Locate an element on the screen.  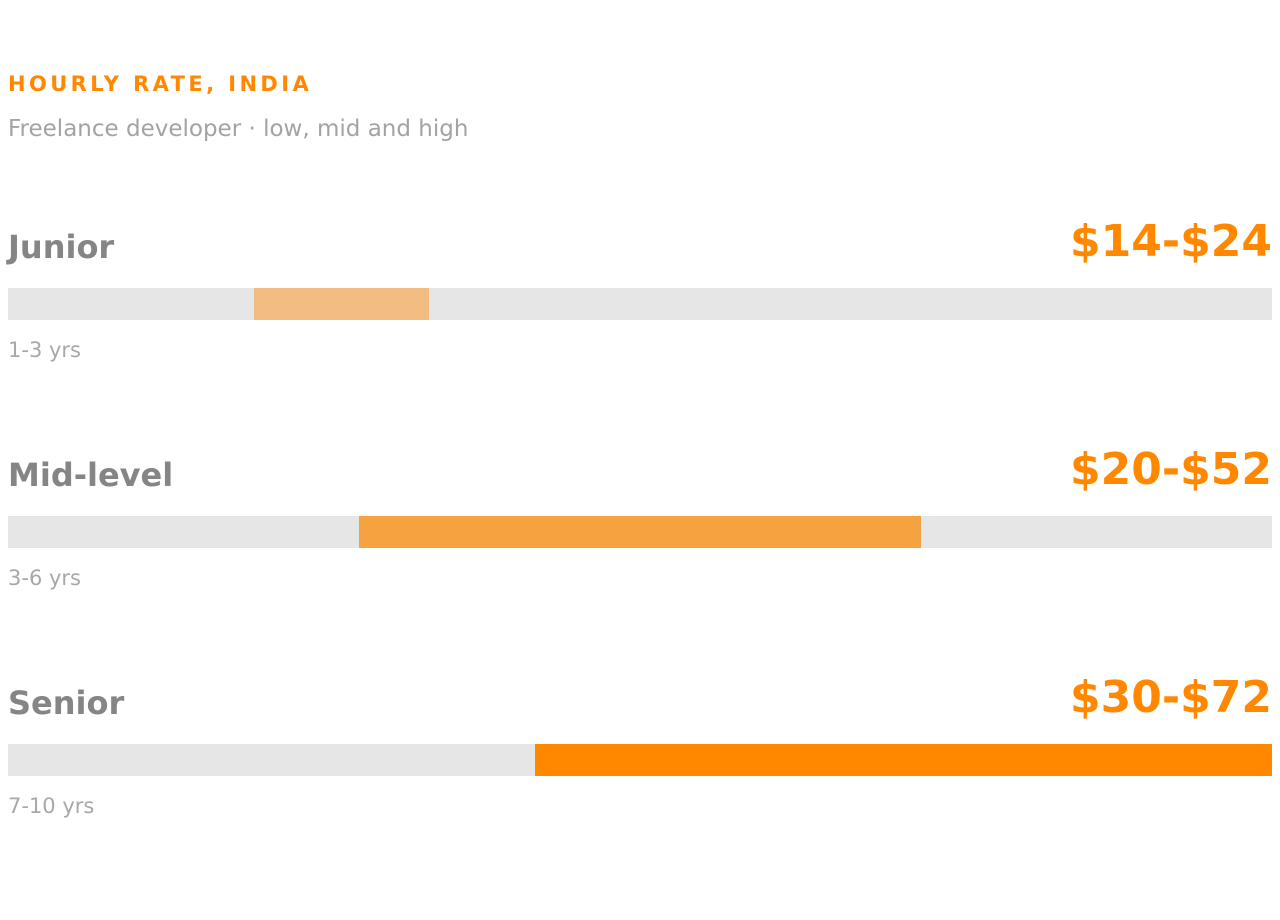
rate-track-junior is located at coordinates (640, 304).